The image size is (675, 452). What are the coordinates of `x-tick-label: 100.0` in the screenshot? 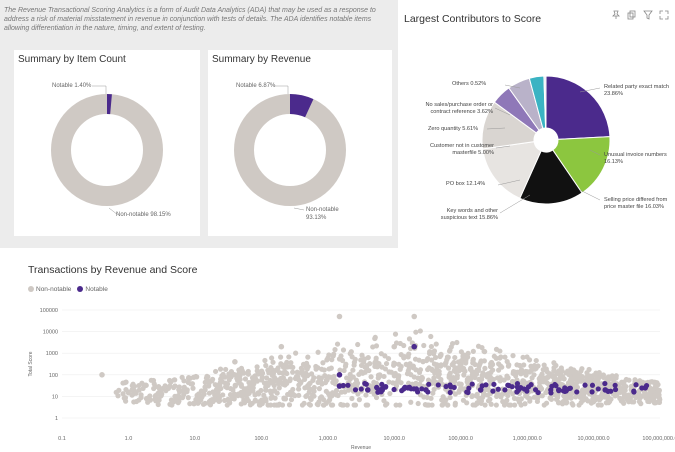 It's located at (261, 439).